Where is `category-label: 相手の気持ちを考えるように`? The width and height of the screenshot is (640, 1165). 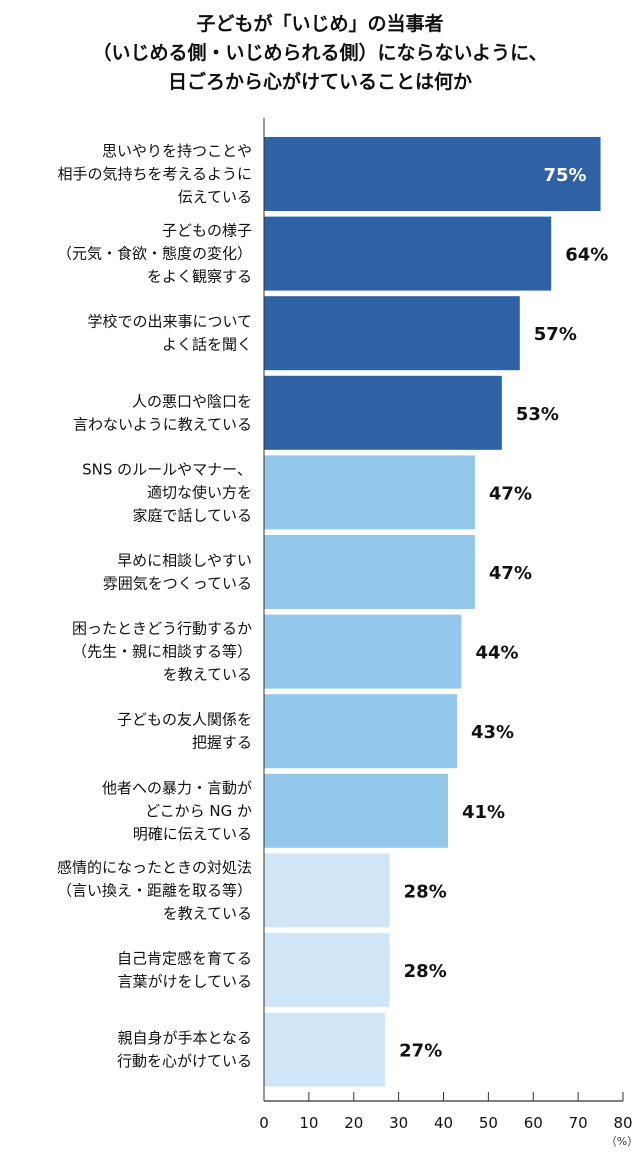
category-label: 相手の気持ちを考えるように is located at coordinates (154, 174).